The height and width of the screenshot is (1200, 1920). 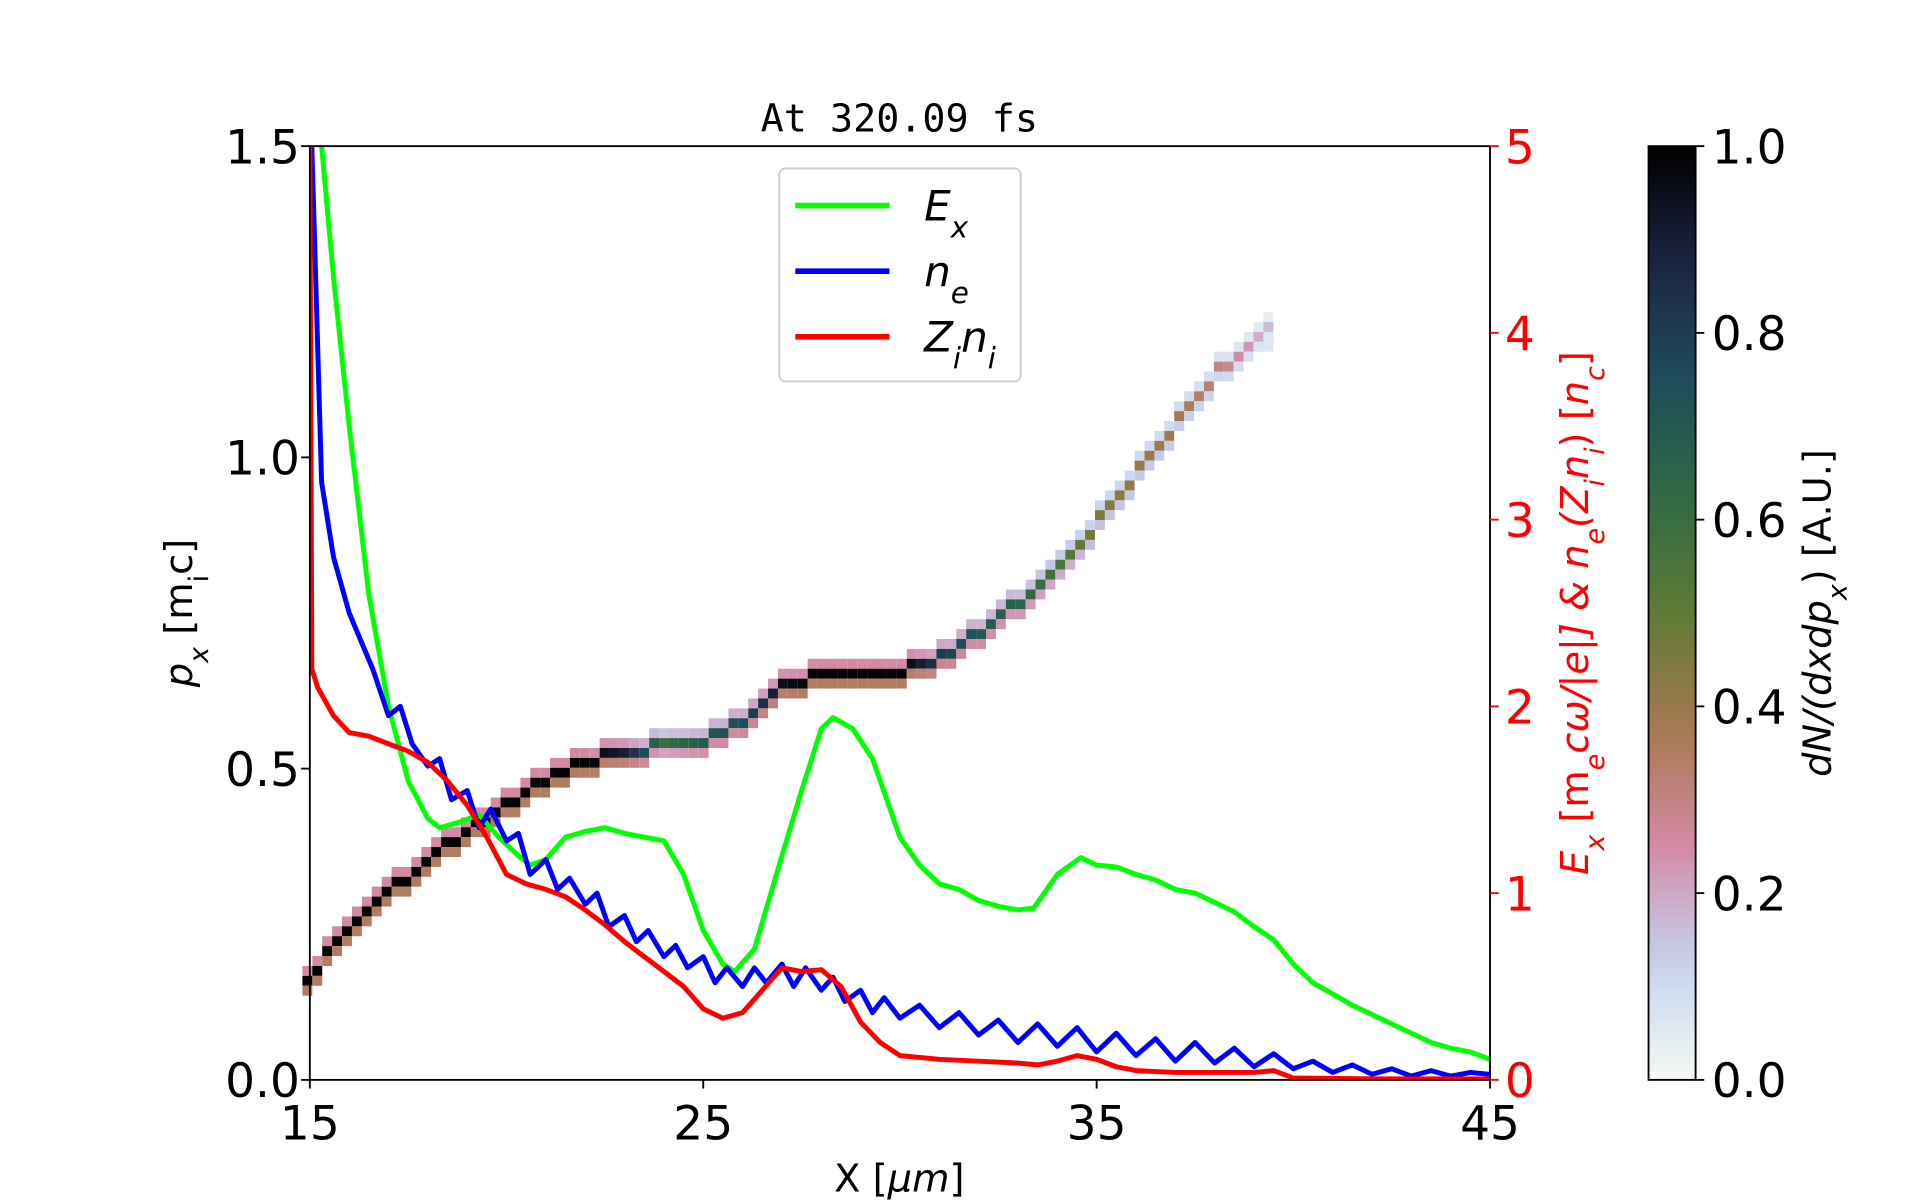 I want to click on x-tick-label: 25, so click(x=703, y=1123).